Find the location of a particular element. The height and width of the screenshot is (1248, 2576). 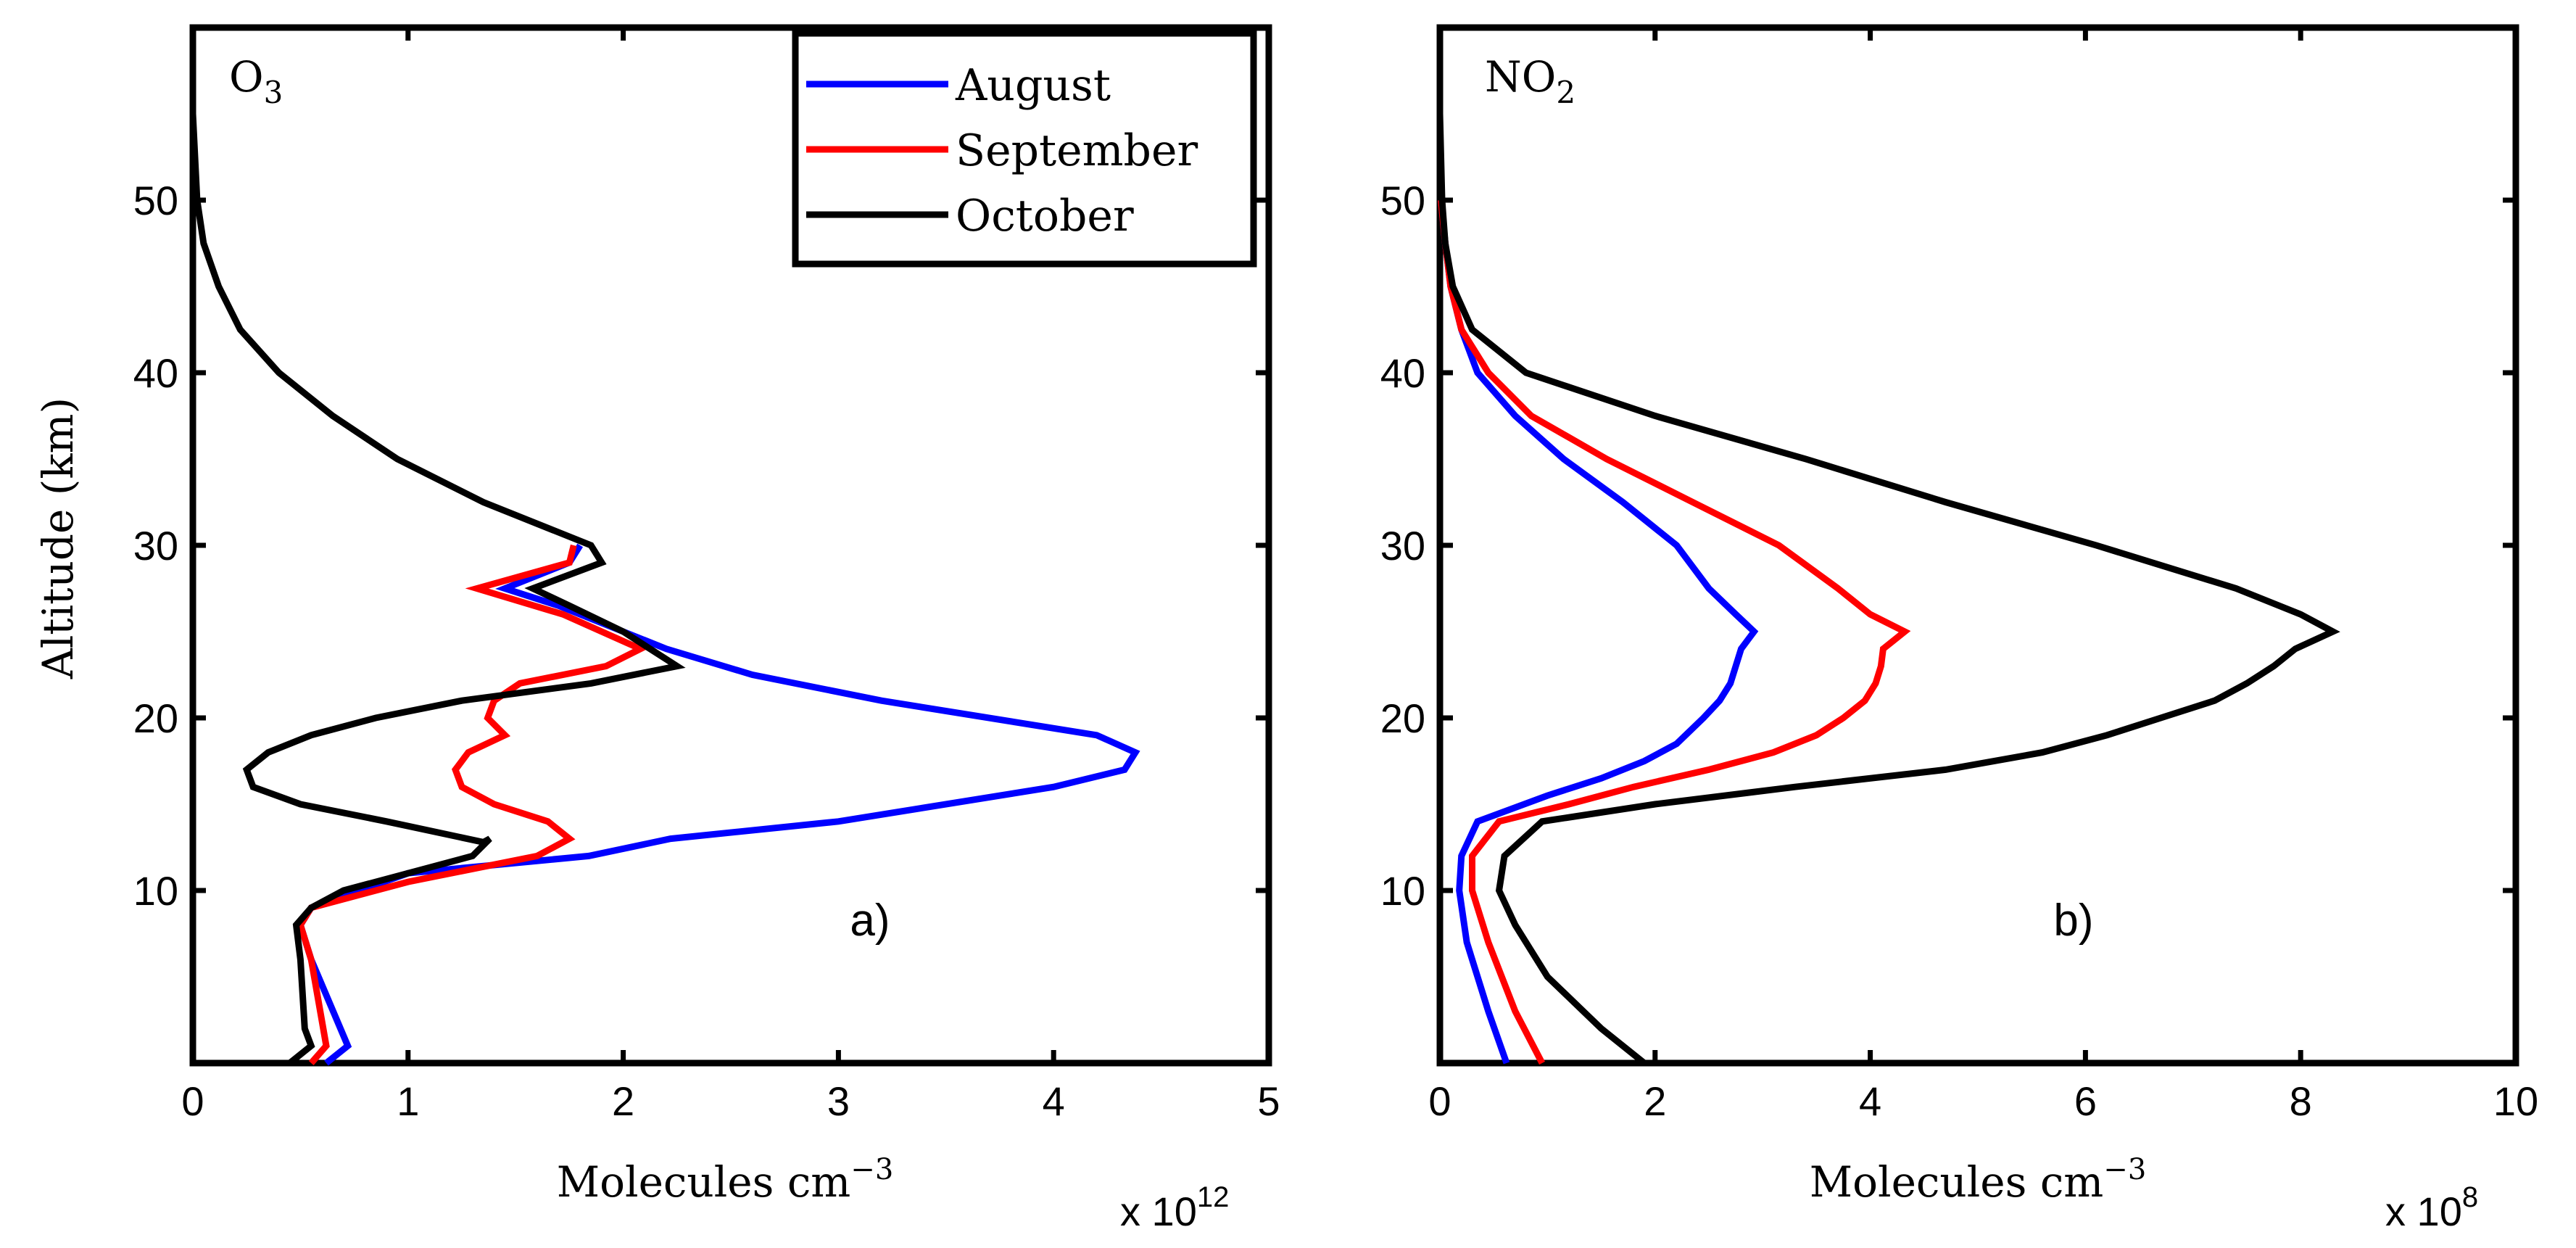

x-tick-label: 1 is located at coordinates (408, 1101).